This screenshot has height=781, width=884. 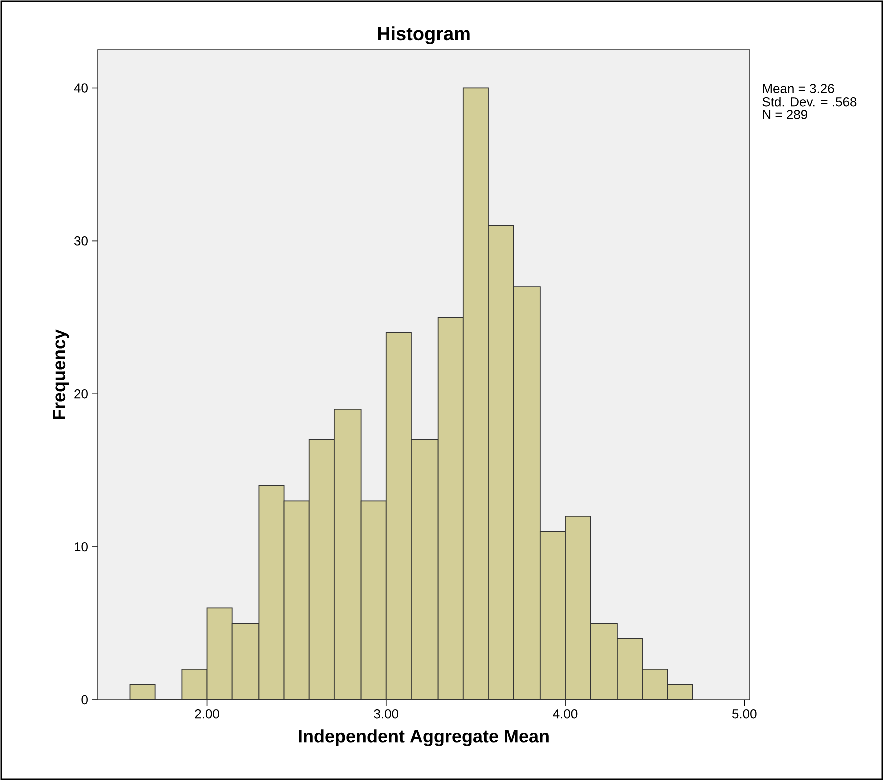 I want to click on x-tick-label: 4.00, so click(x=565, y=714).